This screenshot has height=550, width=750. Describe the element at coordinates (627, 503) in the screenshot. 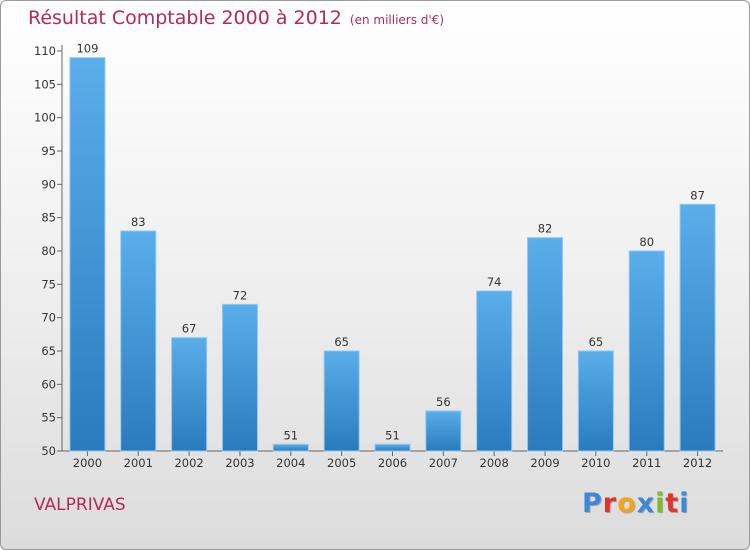

I see `logo-letter: o` at that location.